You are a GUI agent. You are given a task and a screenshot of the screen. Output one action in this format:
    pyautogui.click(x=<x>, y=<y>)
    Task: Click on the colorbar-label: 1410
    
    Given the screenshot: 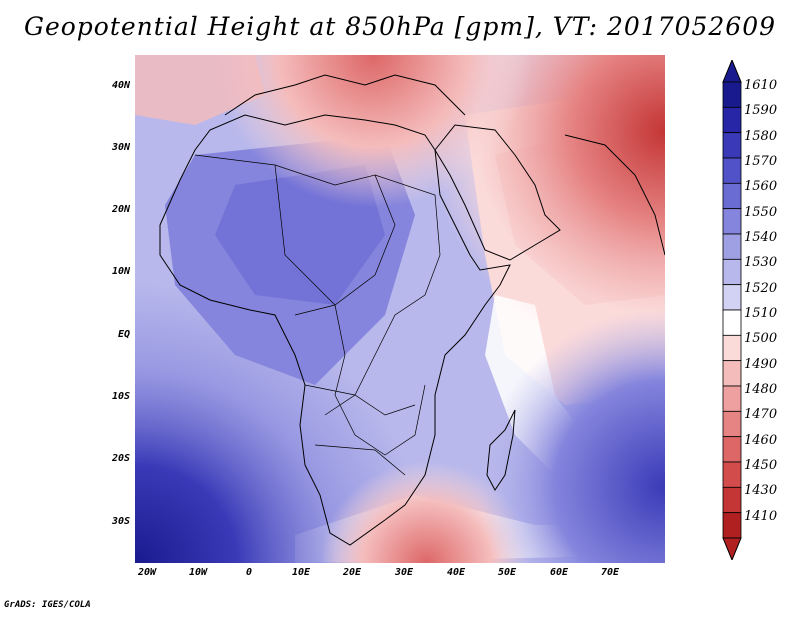 What is the action you would take?
    pyautogui.click(x=761, y=516)
    